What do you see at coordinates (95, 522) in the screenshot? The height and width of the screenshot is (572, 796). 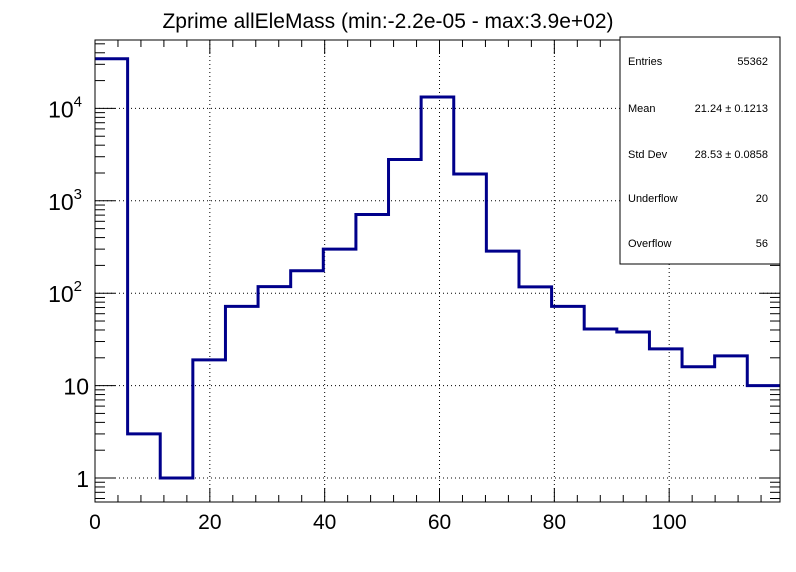 I see `x-tick-label: 0` at bounding box center [95, 522].